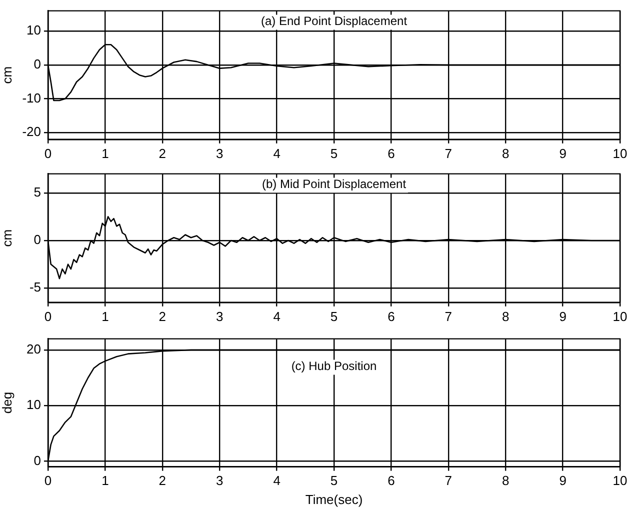 This screenshot has height=510, width=633. What do you see at coordinates (334, 21) in the screenshot?
I see `chart-title: (a) End Point Displacement` at bounding box center [334, 21].